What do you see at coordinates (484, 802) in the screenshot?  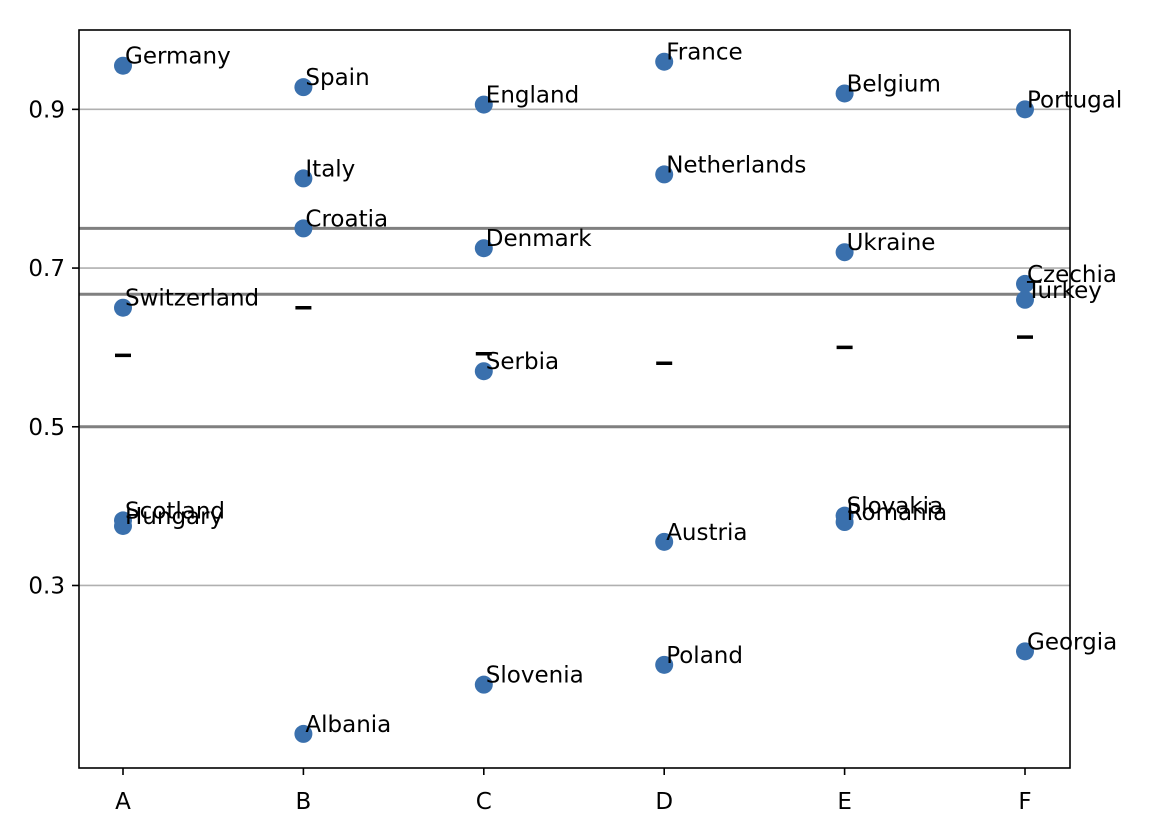 I see `x-tick-label: C` at bounding box center [484, 802].